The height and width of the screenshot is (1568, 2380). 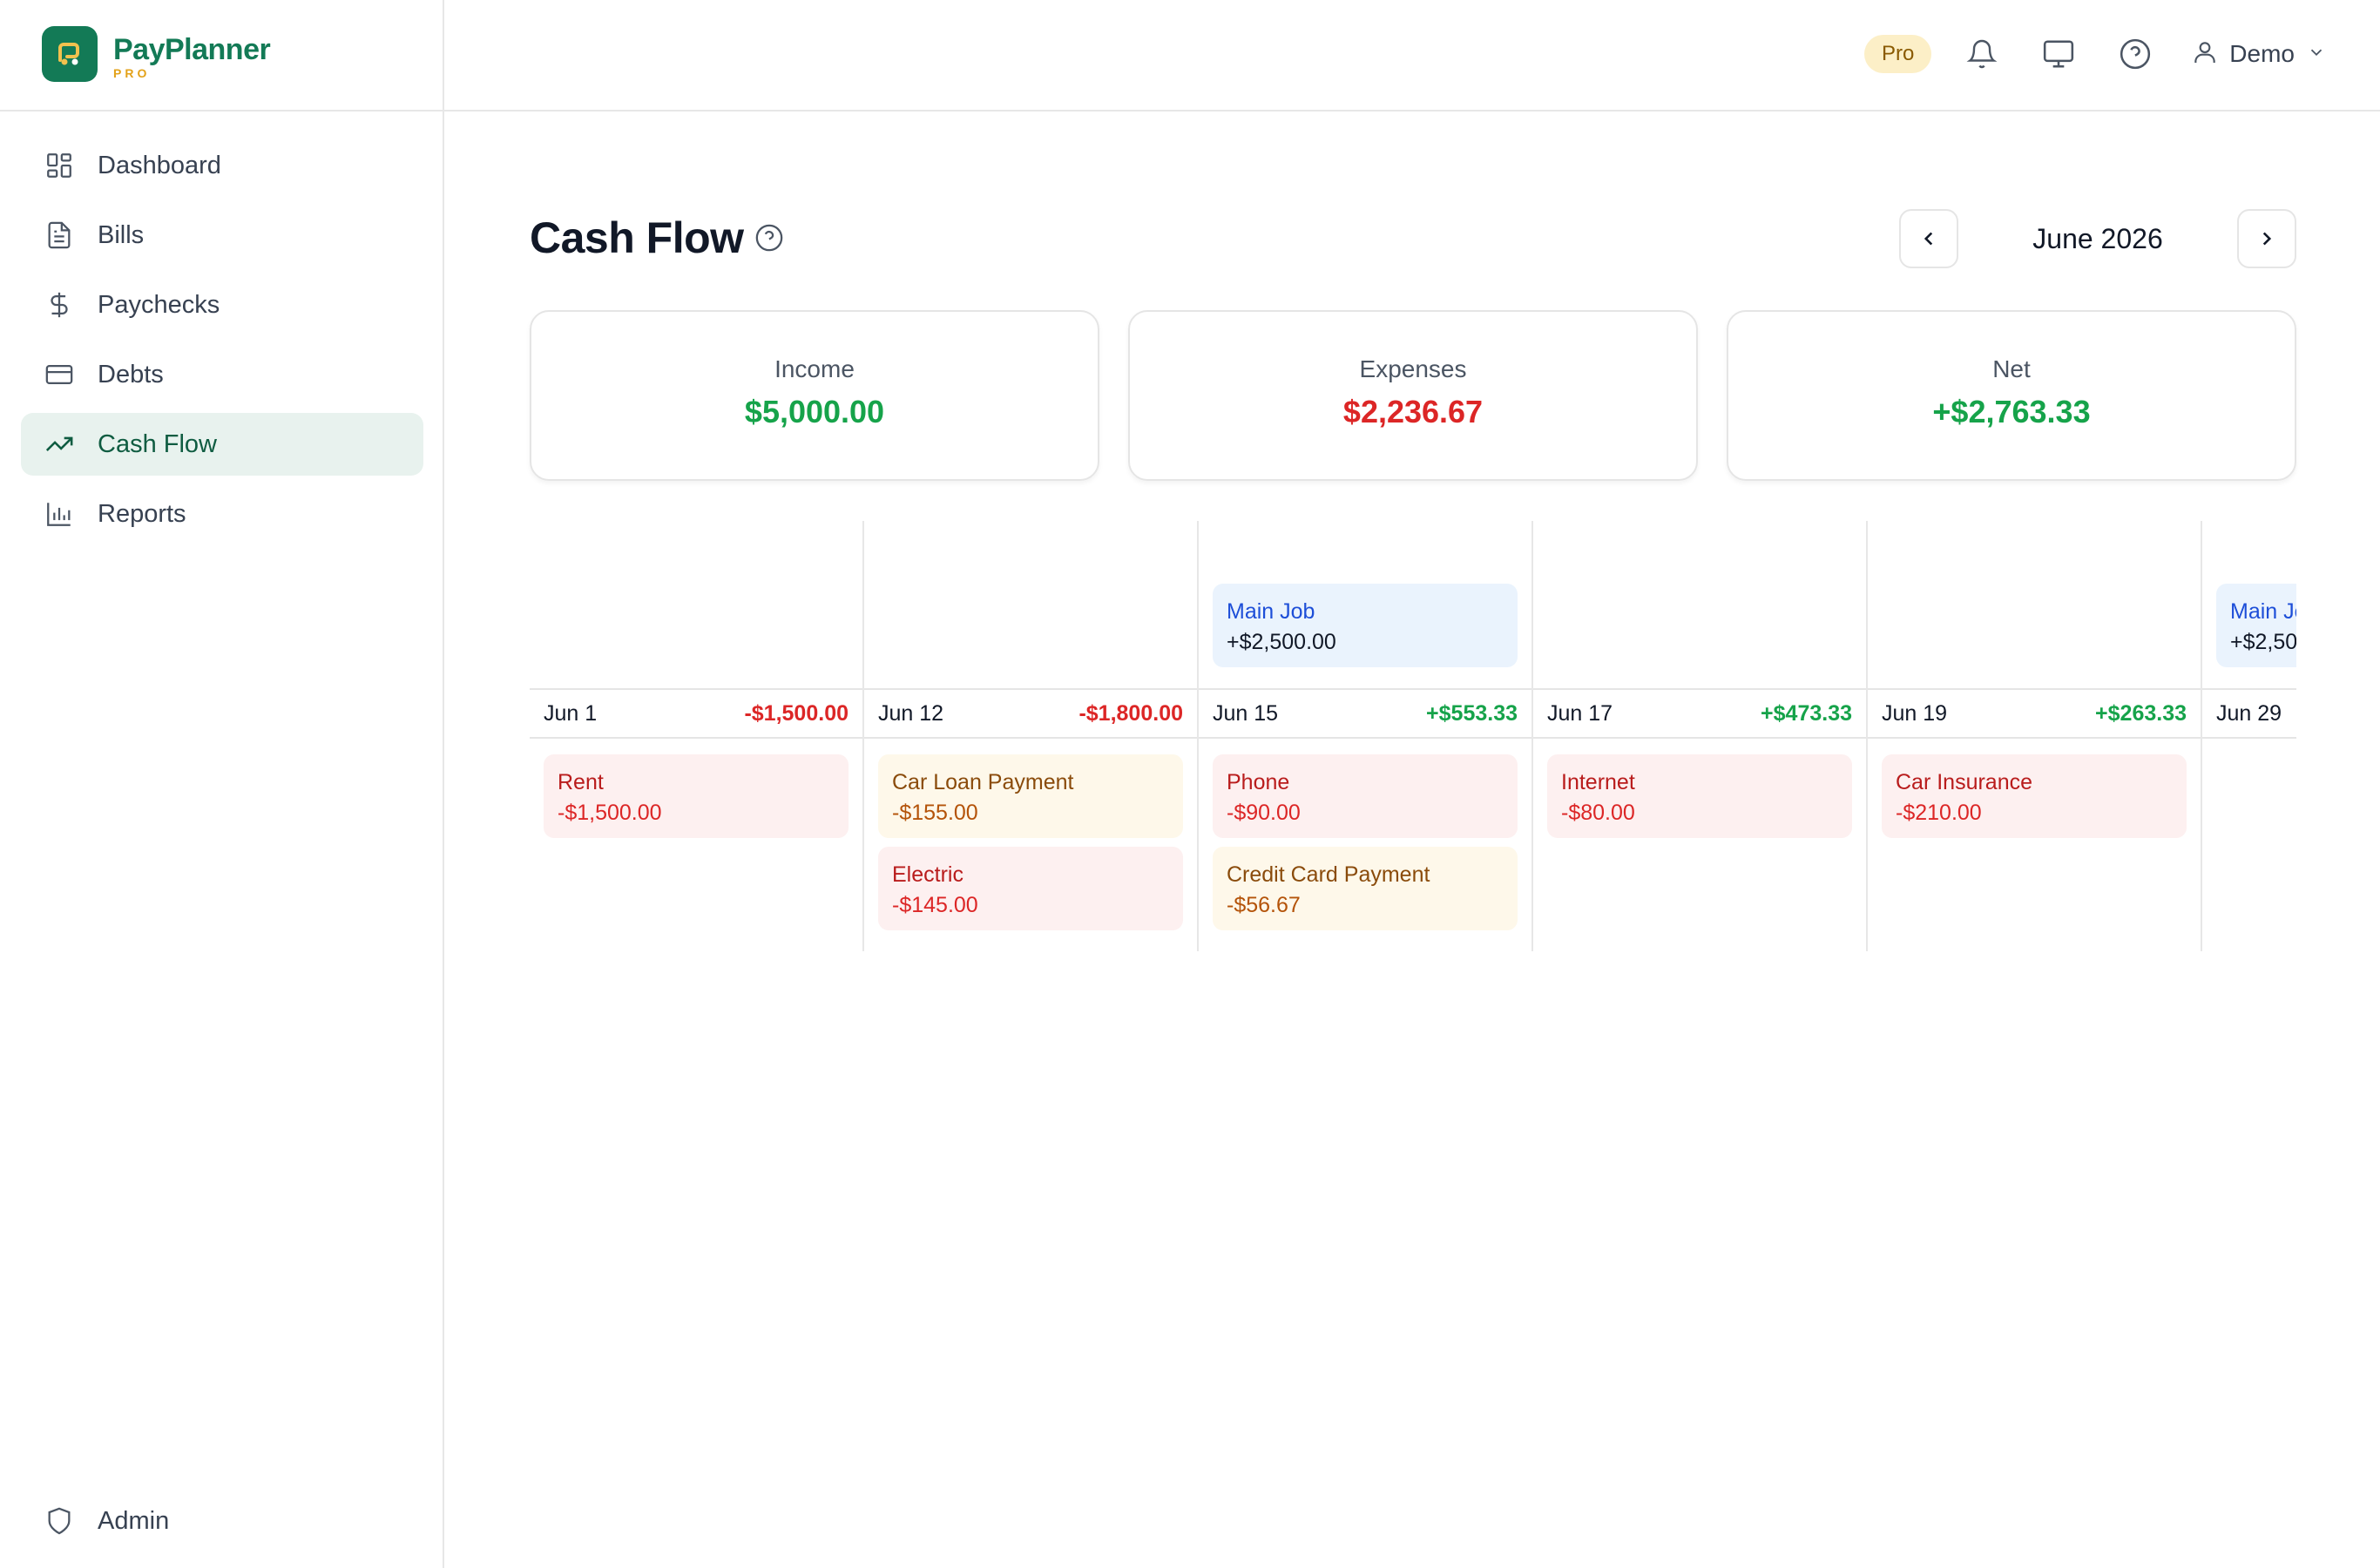 I want to click on brand: PayPlanner PRO, so click(x=156, y=54).